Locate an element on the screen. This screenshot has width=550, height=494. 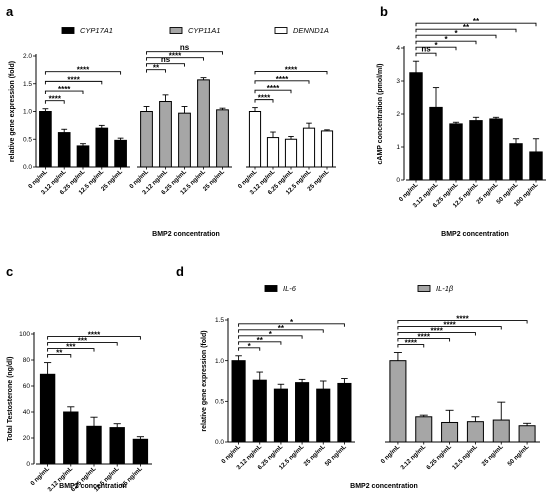
y-axis-title: cAMP concentration (pmol/ml) is located at coordinates (380, 114).